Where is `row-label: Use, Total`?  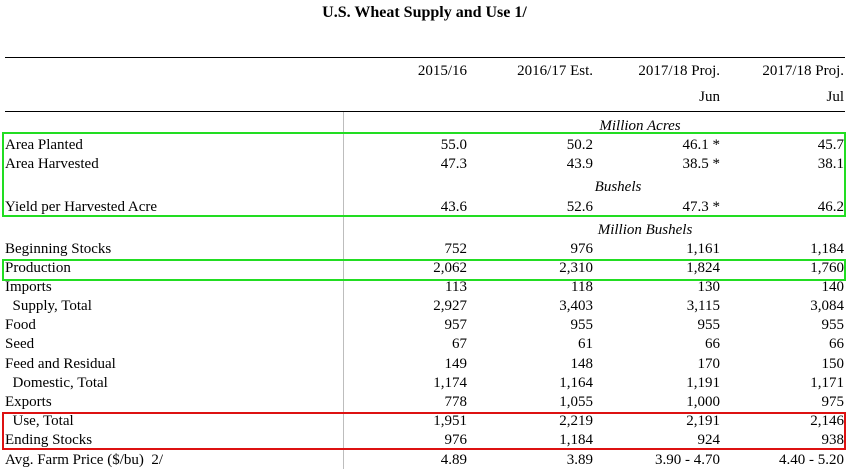 row-label: Use, Total is located at coordinates (39, 421).